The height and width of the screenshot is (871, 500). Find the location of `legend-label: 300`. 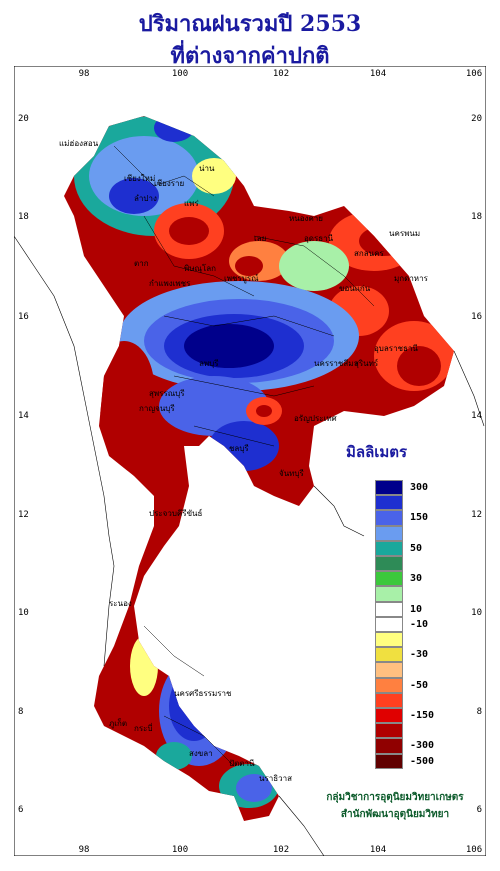

legend-label: 300 is located at coordinates (419, 487).